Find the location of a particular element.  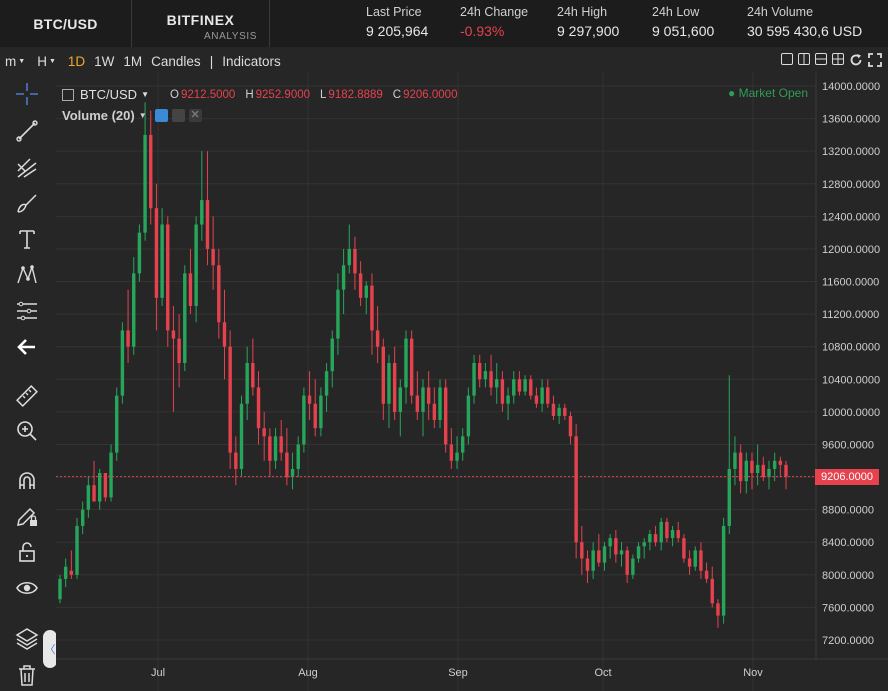

pitchfork-icon is located at coordinates (27, 168).